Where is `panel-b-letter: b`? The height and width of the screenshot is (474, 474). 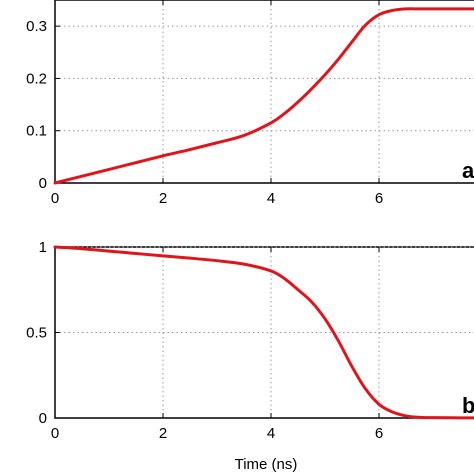 panel-b-letter: b is located at coordinates (468, 405).